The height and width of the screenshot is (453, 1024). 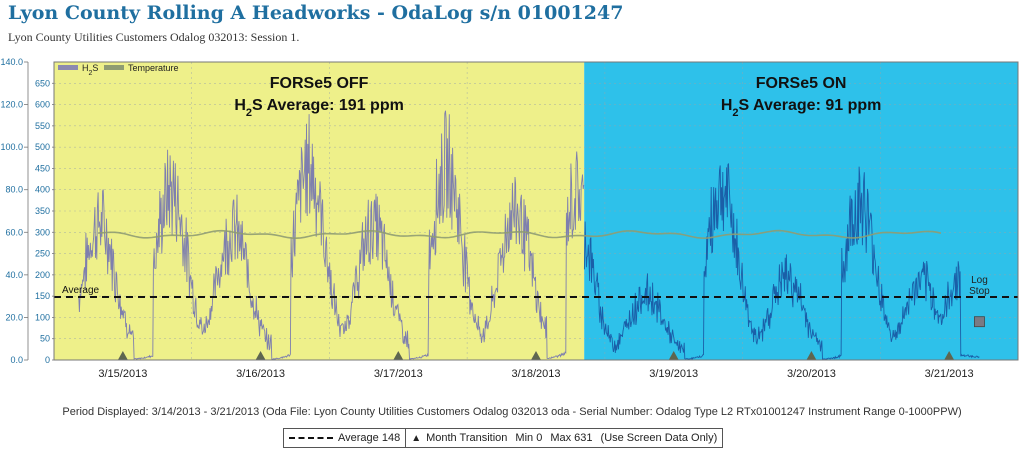 What do you see at coordinates (90, 70) in the screenshot?
I see `legend-label-0: H2S` at bounding box center [90, 70].